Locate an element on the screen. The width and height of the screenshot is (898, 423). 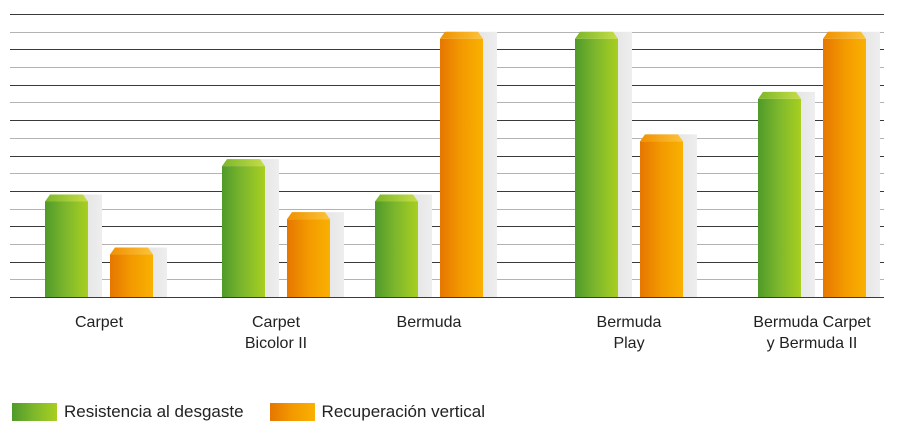
category-label-line: Play is located at coordinates (628, 343).